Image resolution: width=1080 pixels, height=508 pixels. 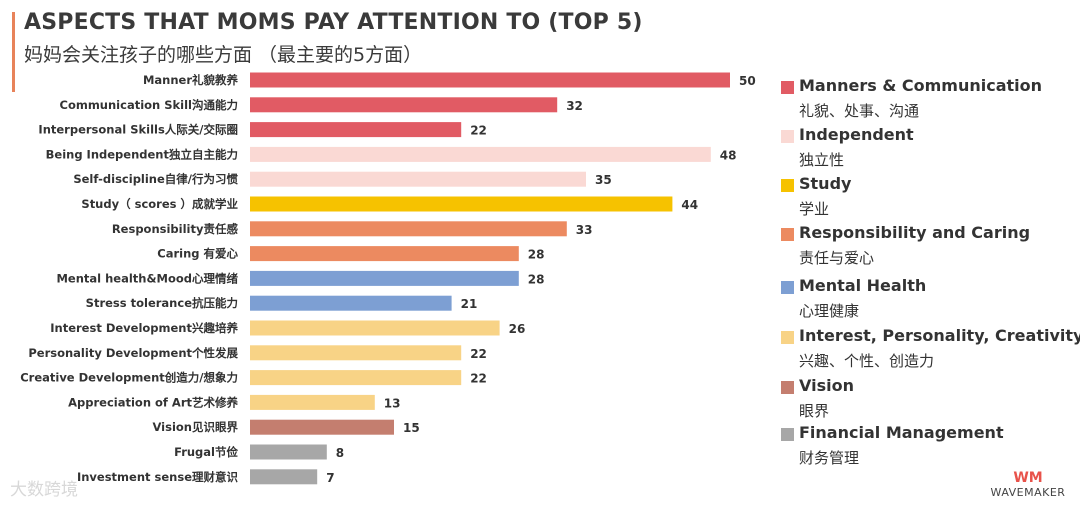 I want to click on category-label: Stress tolerance抗压能力, so click(x=162, y=303).